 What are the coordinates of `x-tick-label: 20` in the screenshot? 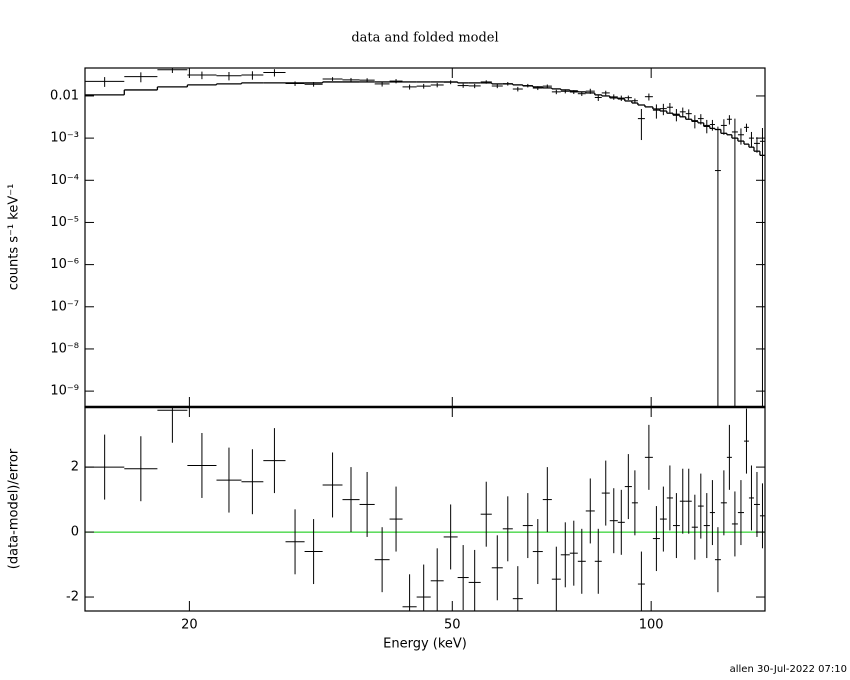 It's located at (189, 625).